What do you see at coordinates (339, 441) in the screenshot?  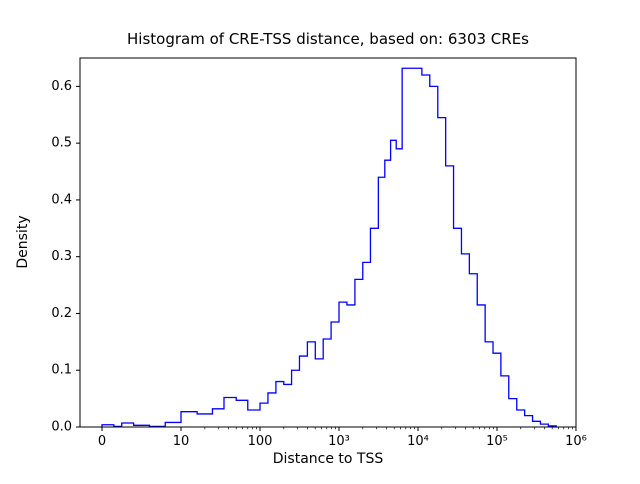 I see `x-tick-label: 10³` at bounding box center [339, 441].